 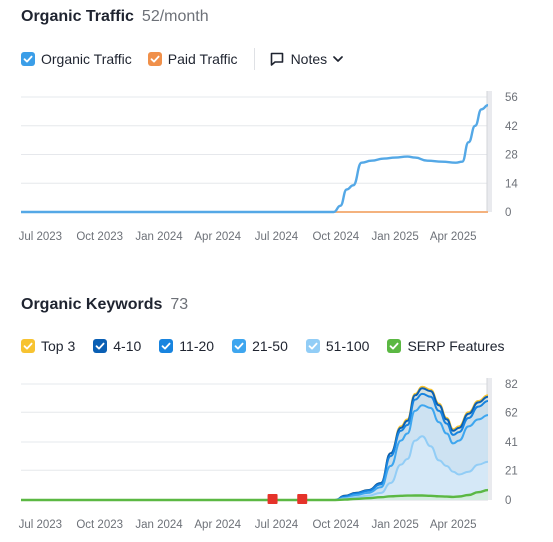 I want to click on legend-divider, so click(x=254, y=59).